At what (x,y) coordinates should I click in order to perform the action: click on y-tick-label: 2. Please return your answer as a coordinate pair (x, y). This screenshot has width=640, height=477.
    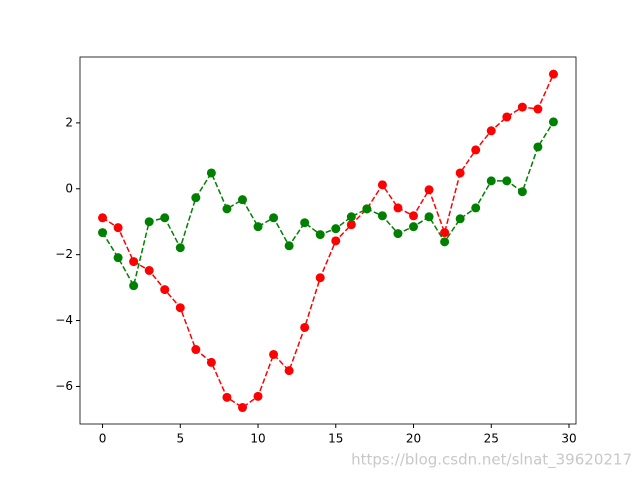
    Looking at the image, I should click on (69, 122).